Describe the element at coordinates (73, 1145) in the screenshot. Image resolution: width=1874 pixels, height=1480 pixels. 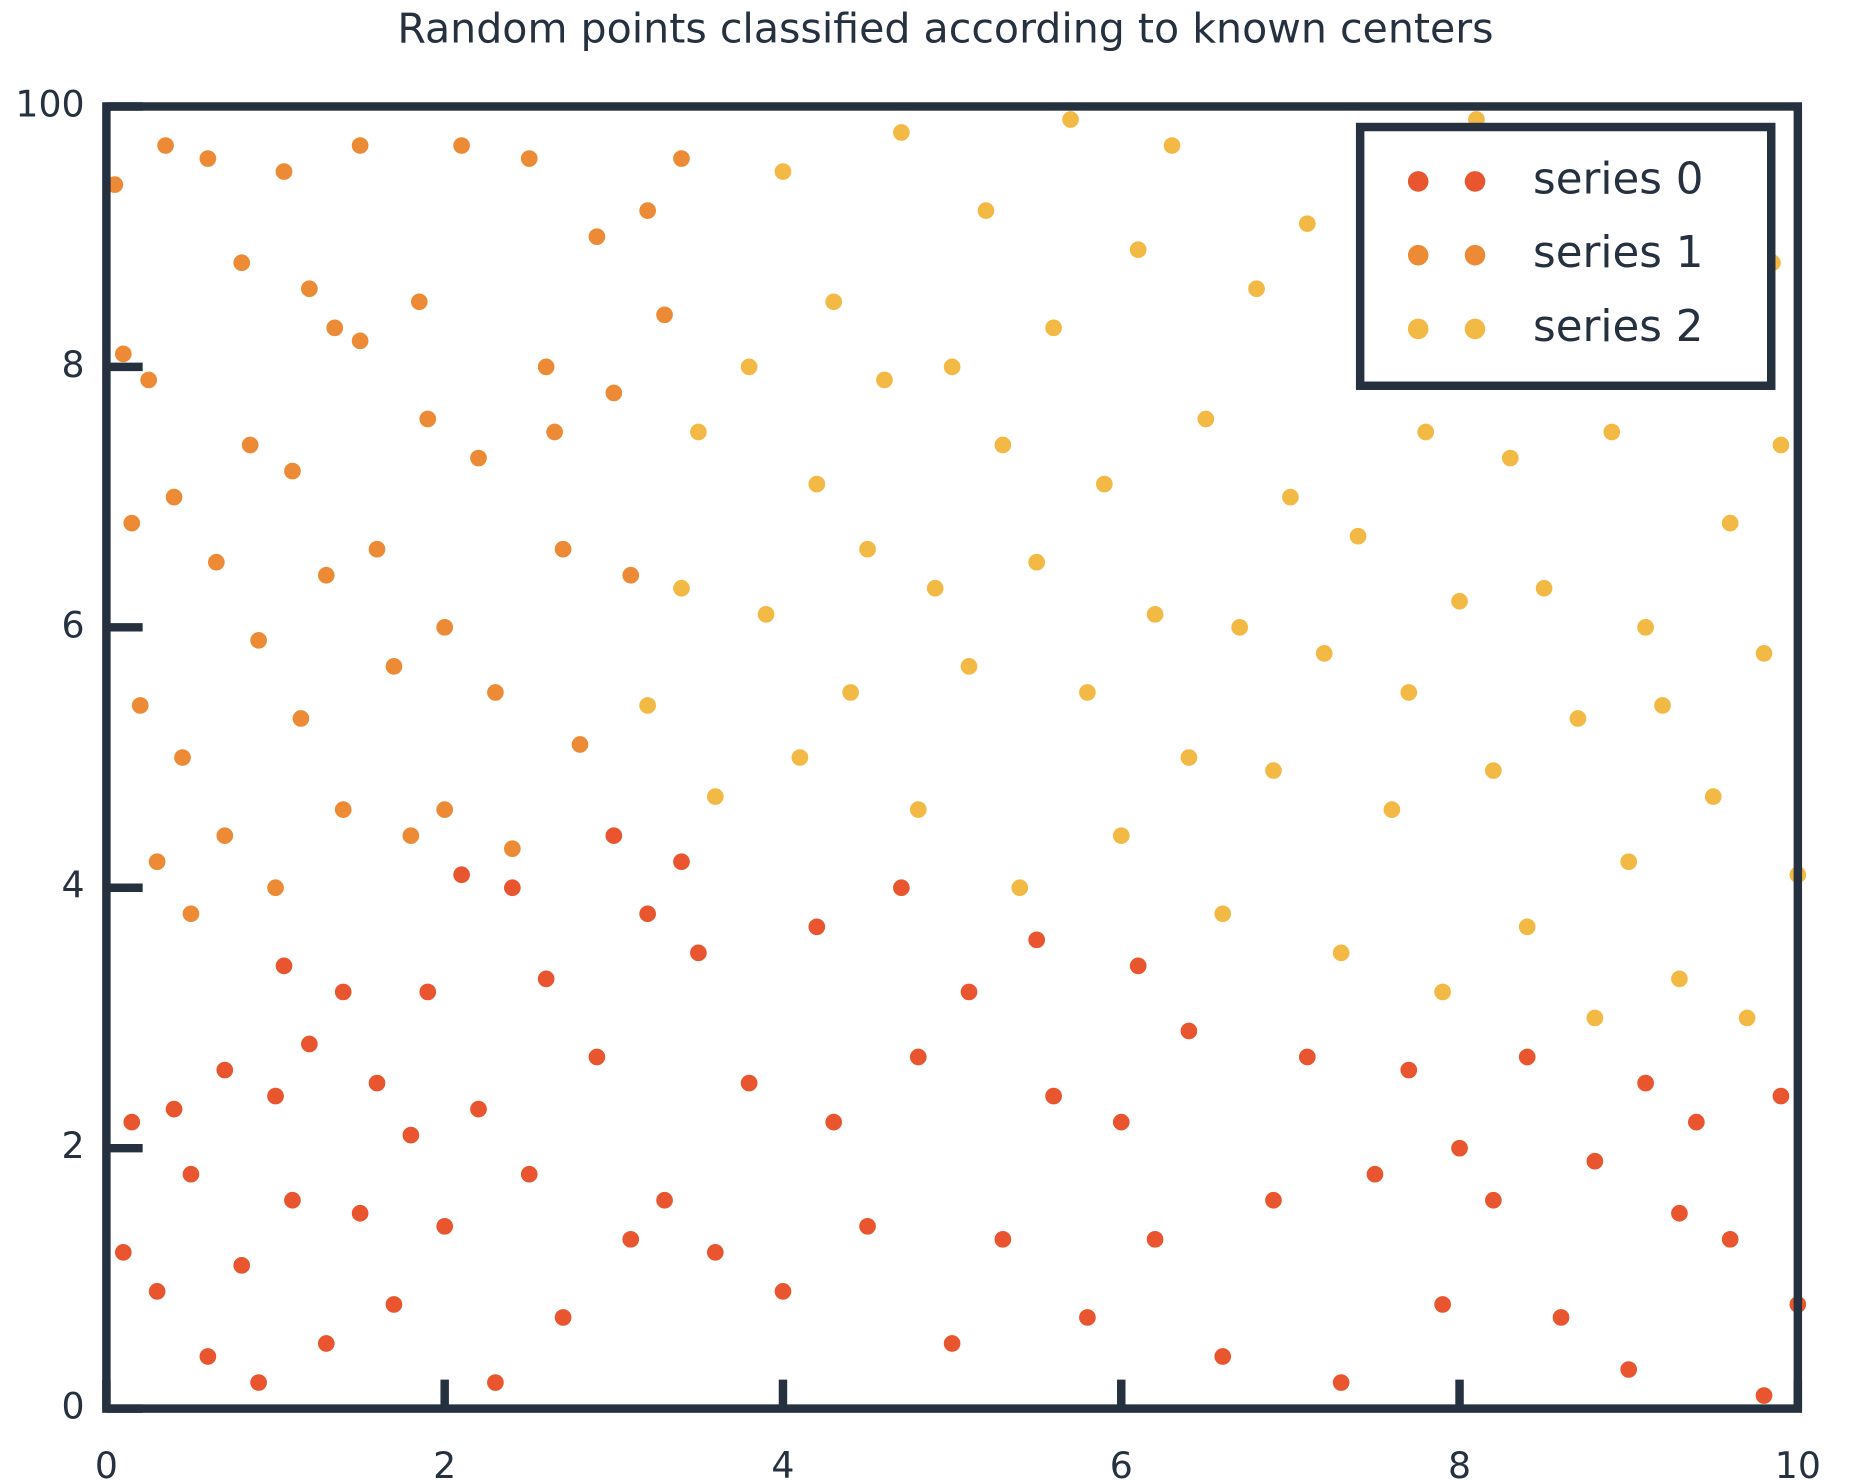
I see `y-tick-label: 2` at that location.